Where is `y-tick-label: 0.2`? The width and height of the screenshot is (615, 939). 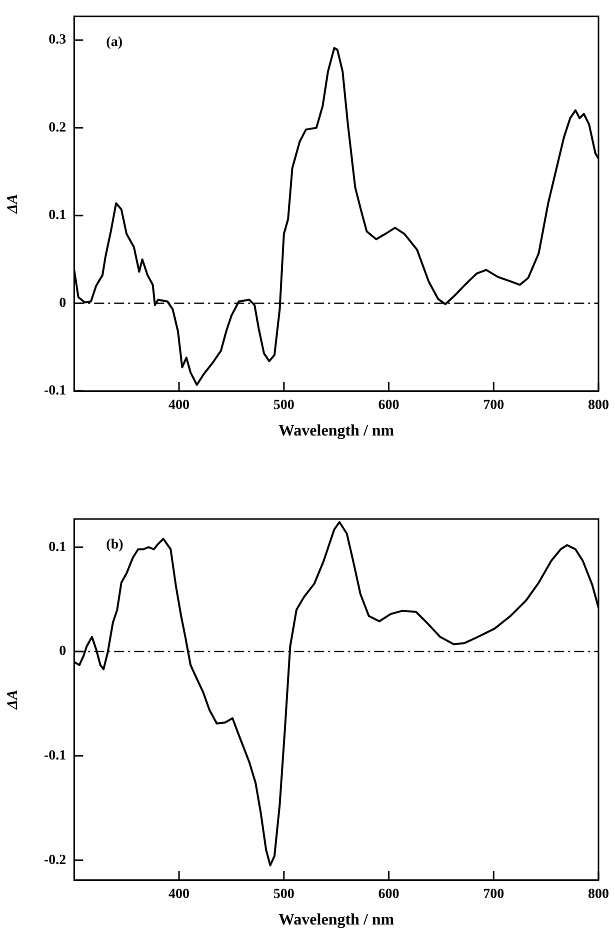 y-tick-label: 0.2 is located at coordinates (57, 128).